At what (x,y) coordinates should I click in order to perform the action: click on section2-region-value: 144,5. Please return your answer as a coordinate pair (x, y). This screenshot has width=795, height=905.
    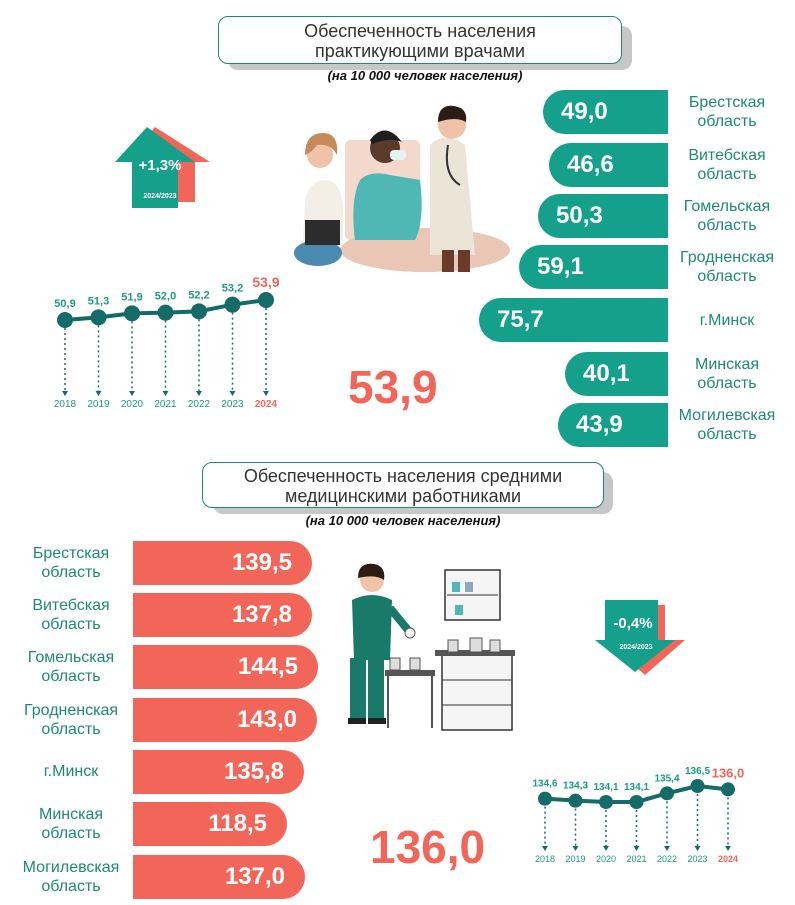
    Looking at the image, I should click on (225, 667).